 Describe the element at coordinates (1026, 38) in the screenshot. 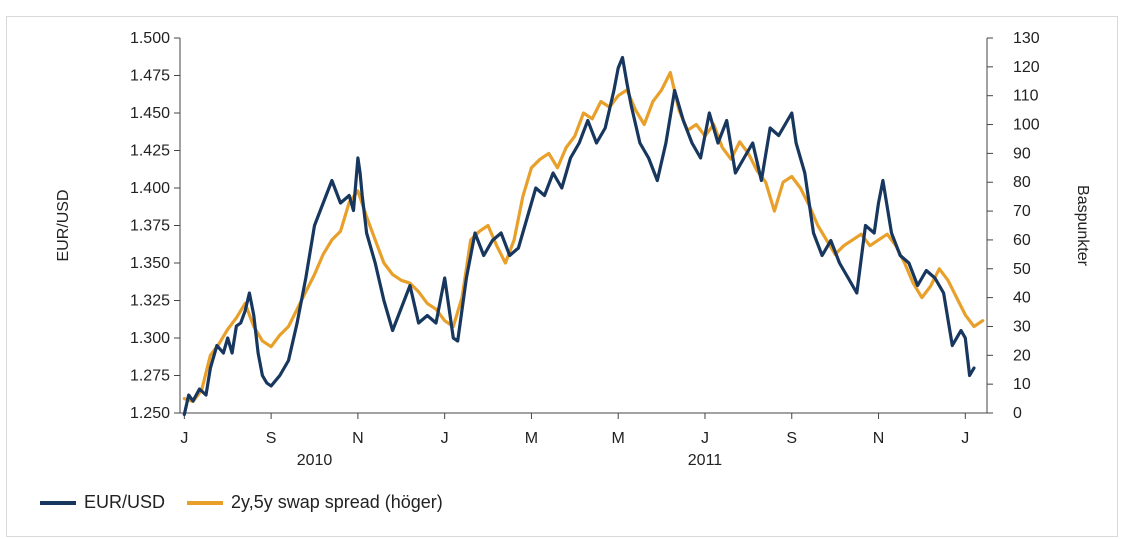

I see `y-right-tick-label: 130` at that location.